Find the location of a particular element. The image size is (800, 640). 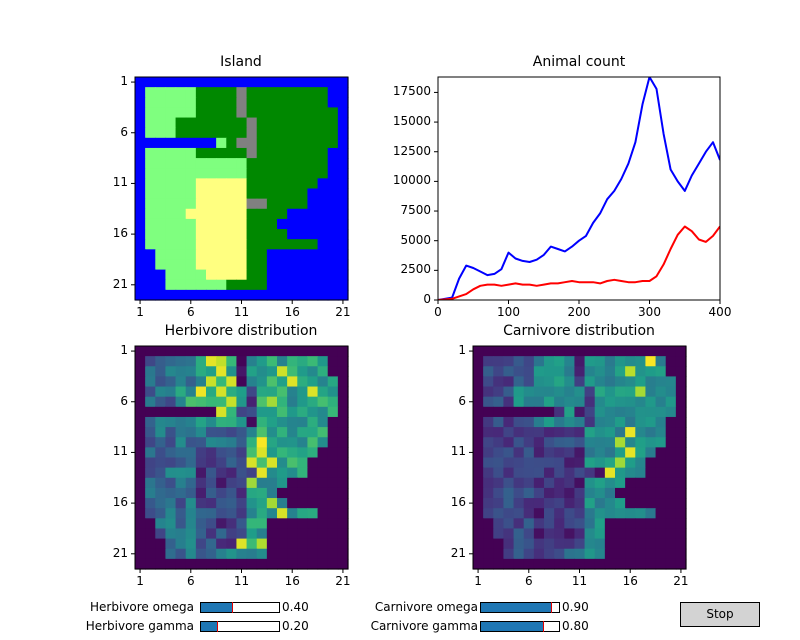

animal-count-frame is located at coordinates (579, 188).